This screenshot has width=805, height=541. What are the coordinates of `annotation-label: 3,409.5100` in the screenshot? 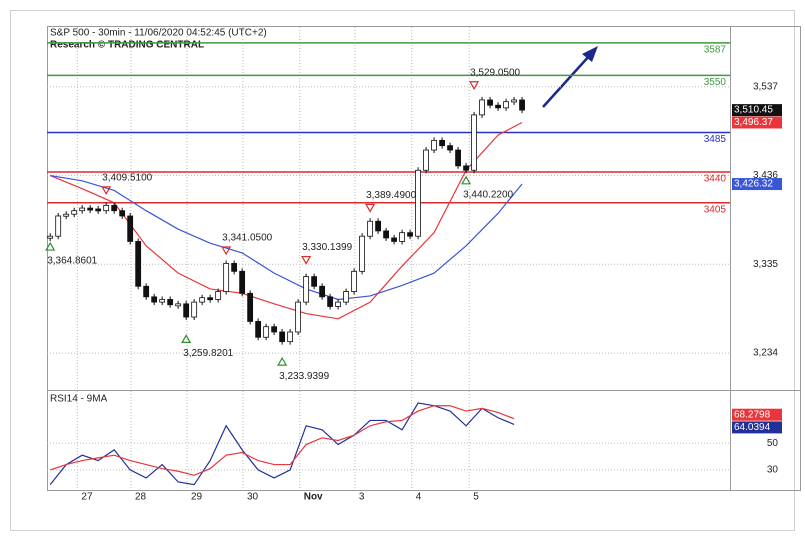 It's located at (127, 177).